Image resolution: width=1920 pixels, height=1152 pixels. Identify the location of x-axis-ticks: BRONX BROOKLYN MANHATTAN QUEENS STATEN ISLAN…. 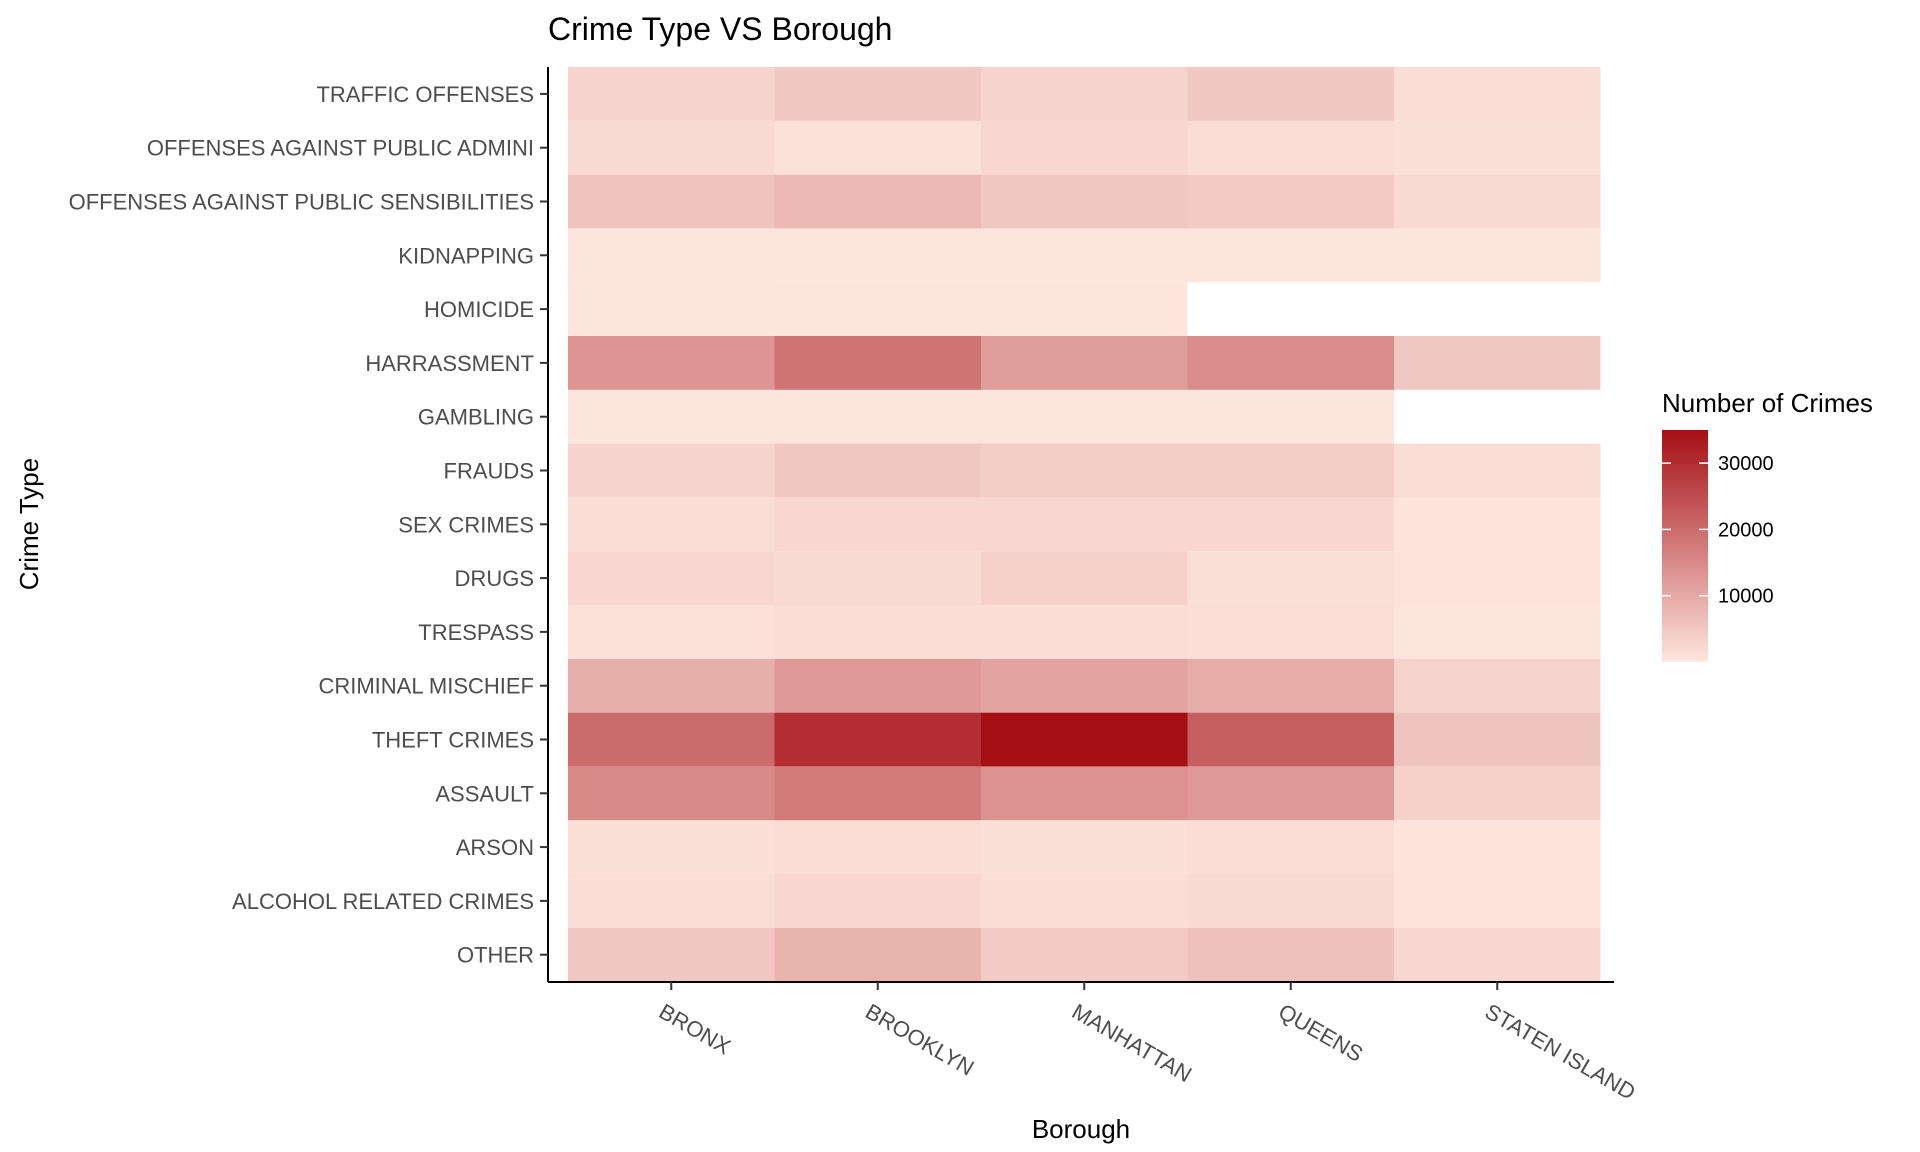
(1147, 1043).